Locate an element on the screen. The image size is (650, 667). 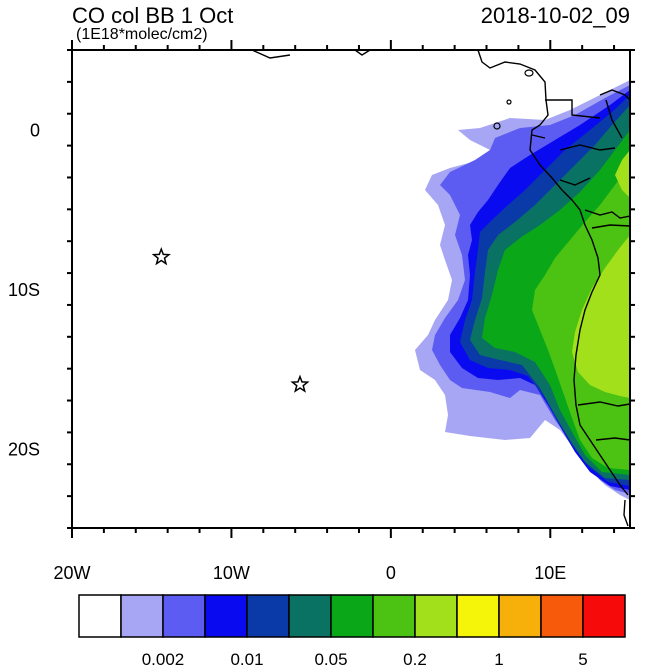
y-axis-labels: 0 10S 20S is located at coordinates (24, 290).